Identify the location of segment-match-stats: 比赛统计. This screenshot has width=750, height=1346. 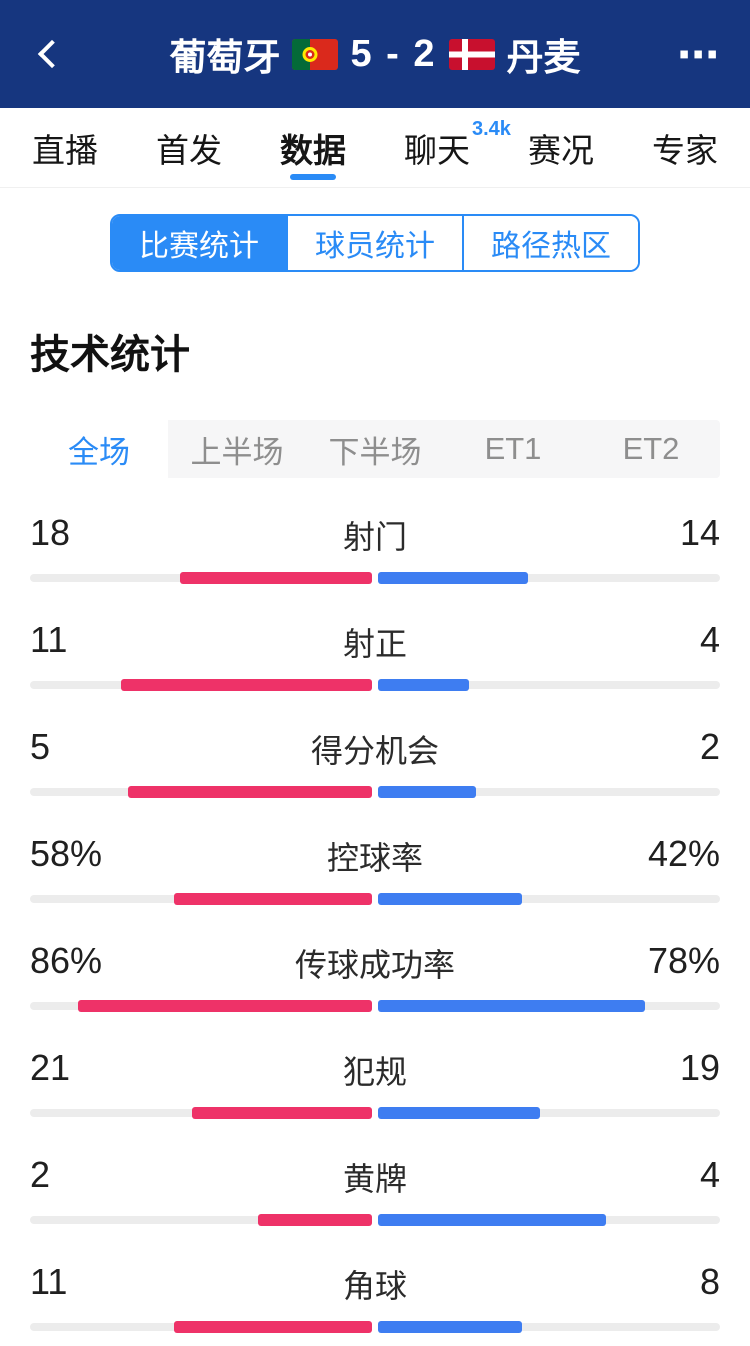
(199, 243).